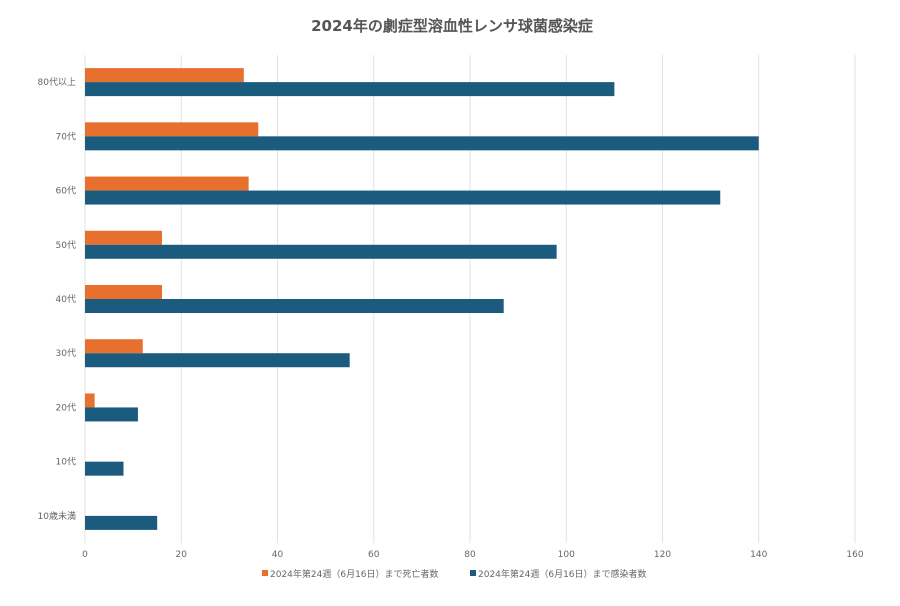 The image size is (900, 606). Describe the element at coordinates (57, 516) in the screenshot. I see `y-tick-label: 10歳未満` at that location.